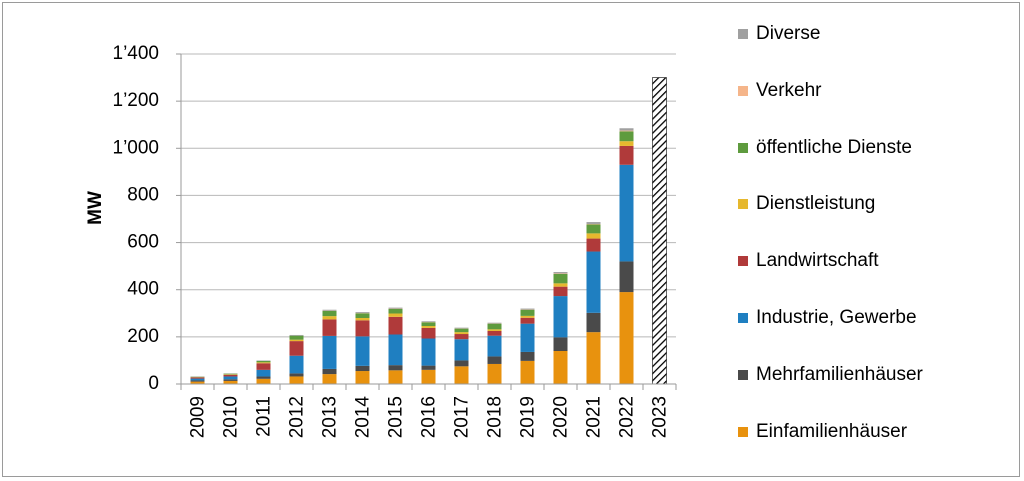 The height and width of the screenshot is (481, 1024). I want to click on legend-item: Diverse, so click(779, 34).